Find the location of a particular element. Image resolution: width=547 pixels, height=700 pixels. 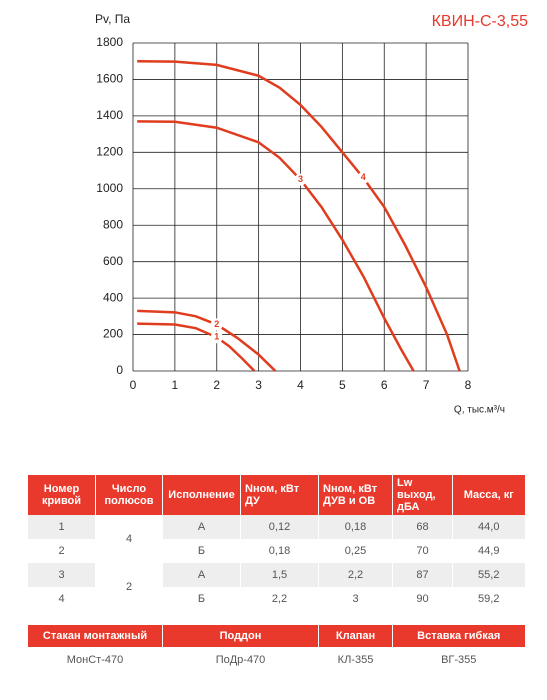

x-tick-label: 2 is located at coordinates (216, 385).